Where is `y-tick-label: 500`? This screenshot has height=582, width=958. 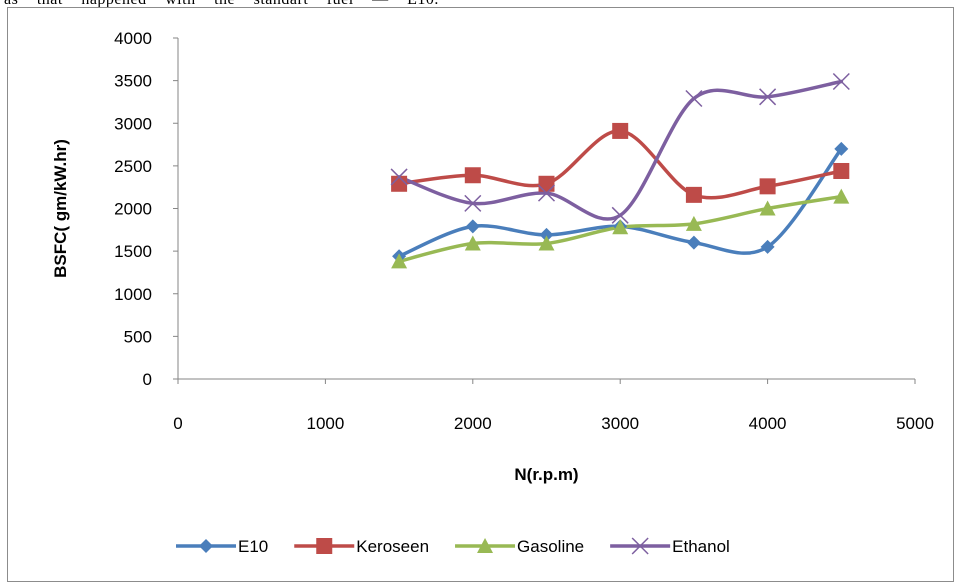 y-tick-label: 500 is located at coordinates (138, 336).